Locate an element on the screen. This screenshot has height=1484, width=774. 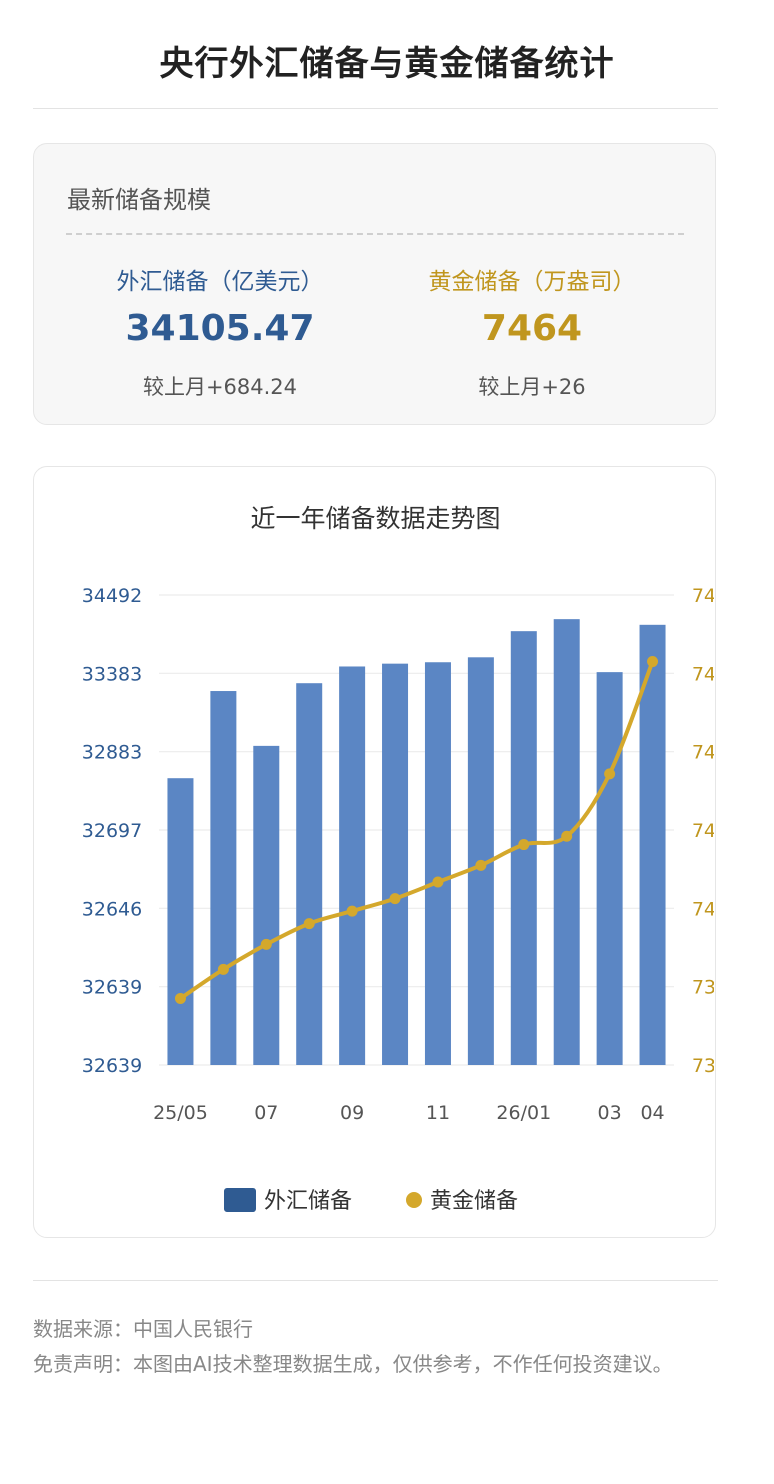
footer-divider is located at coordinates (375, 1280).